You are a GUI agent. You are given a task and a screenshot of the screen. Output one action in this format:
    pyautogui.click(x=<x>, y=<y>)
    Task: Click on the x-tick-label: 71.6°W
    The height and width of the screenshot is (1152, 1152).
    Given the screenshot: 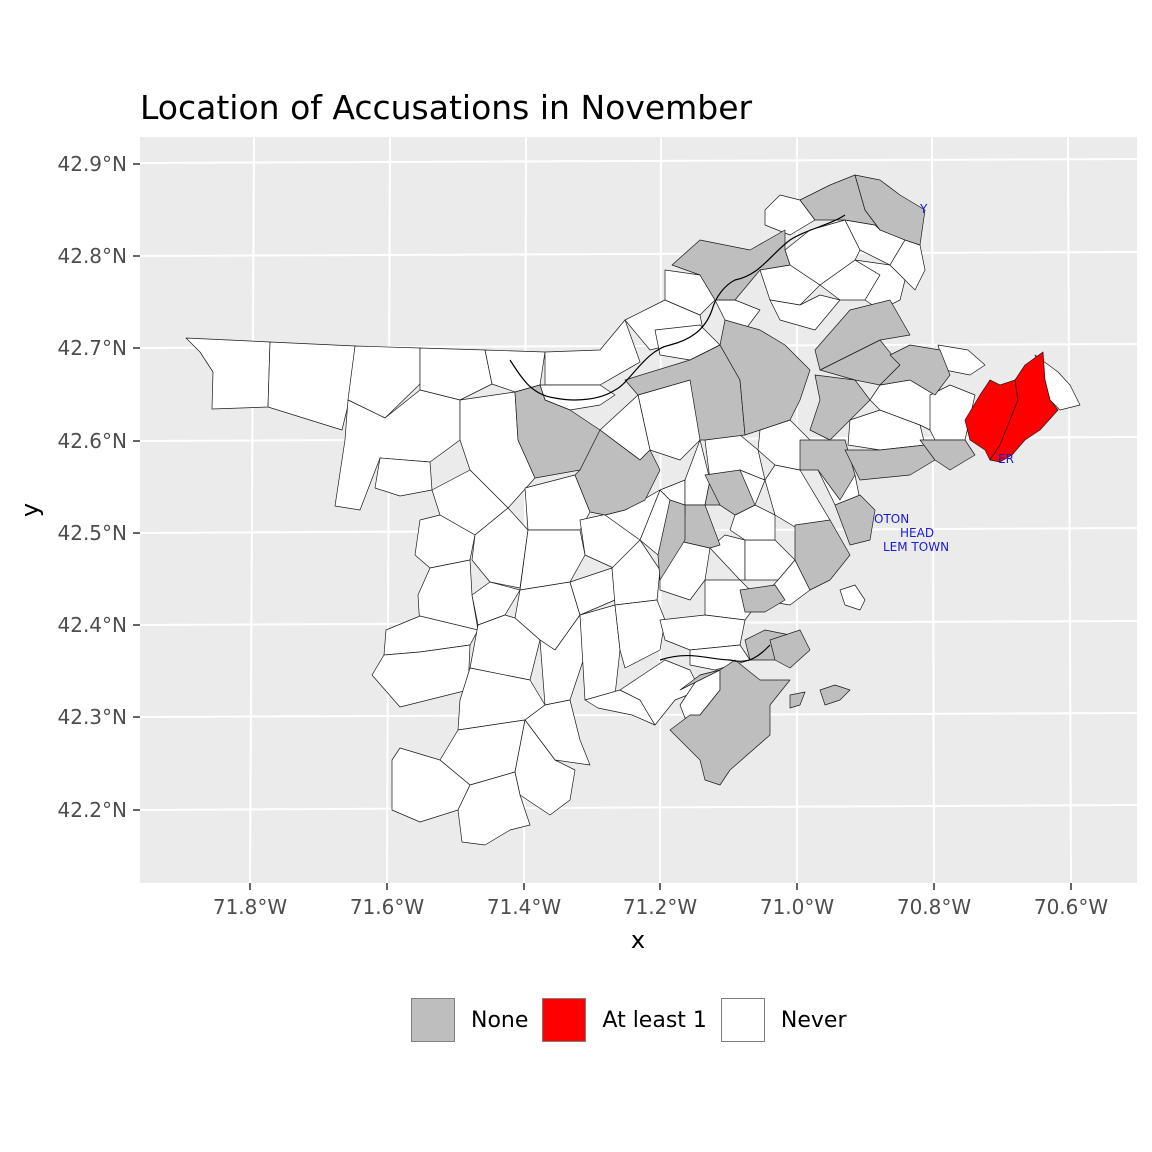 What is the action you would take?
    pyautogui.click(x=387, y=907)
    